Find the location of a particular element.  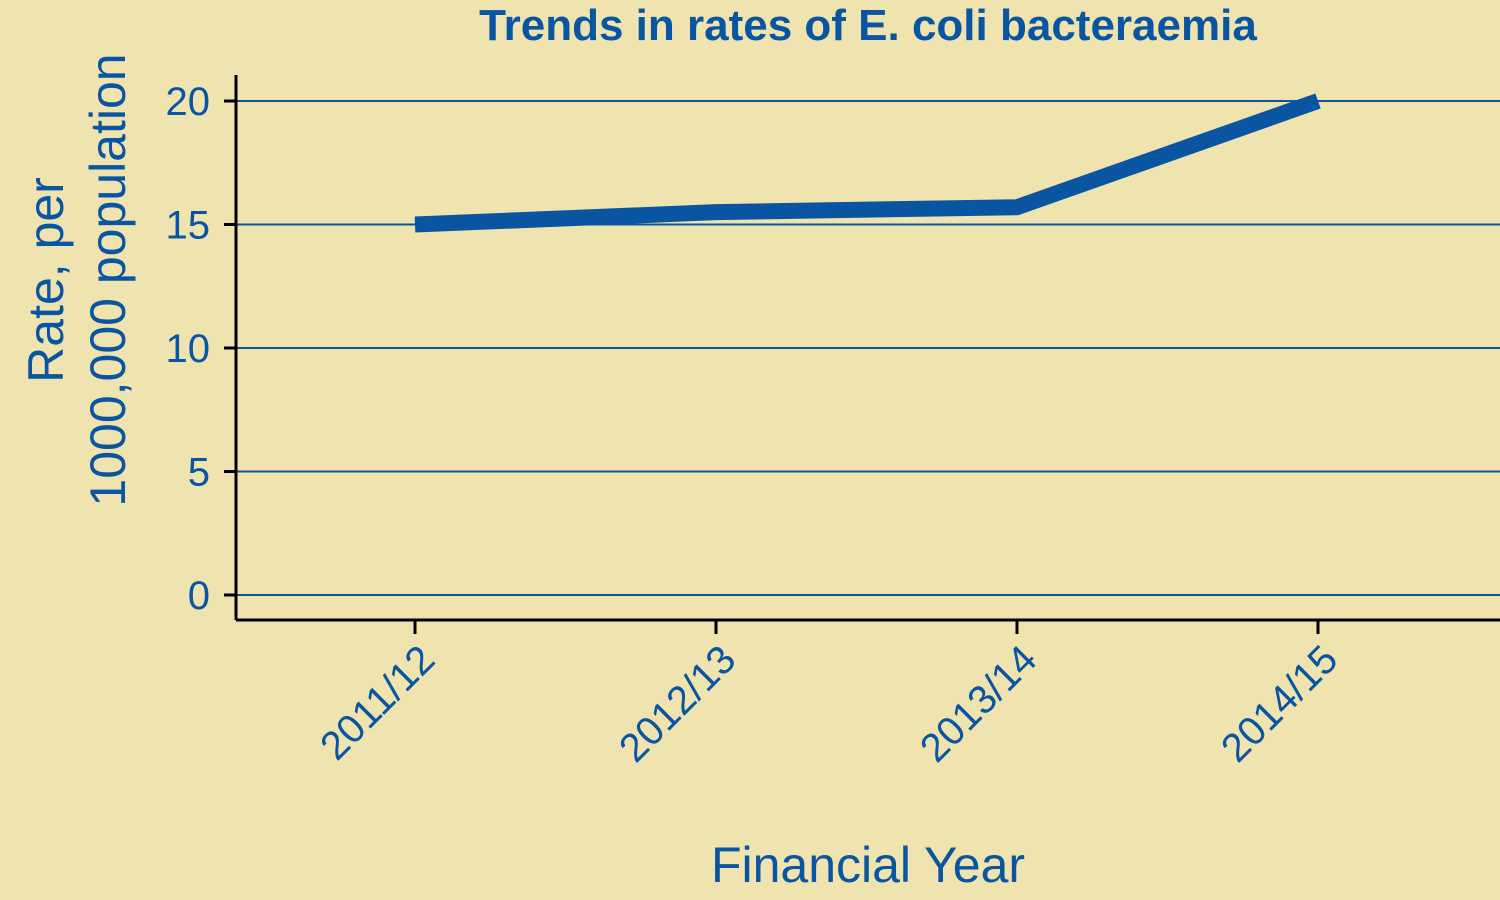

x-tick-label-2012/13: 2012/13 is located at coordinates (677, 703).